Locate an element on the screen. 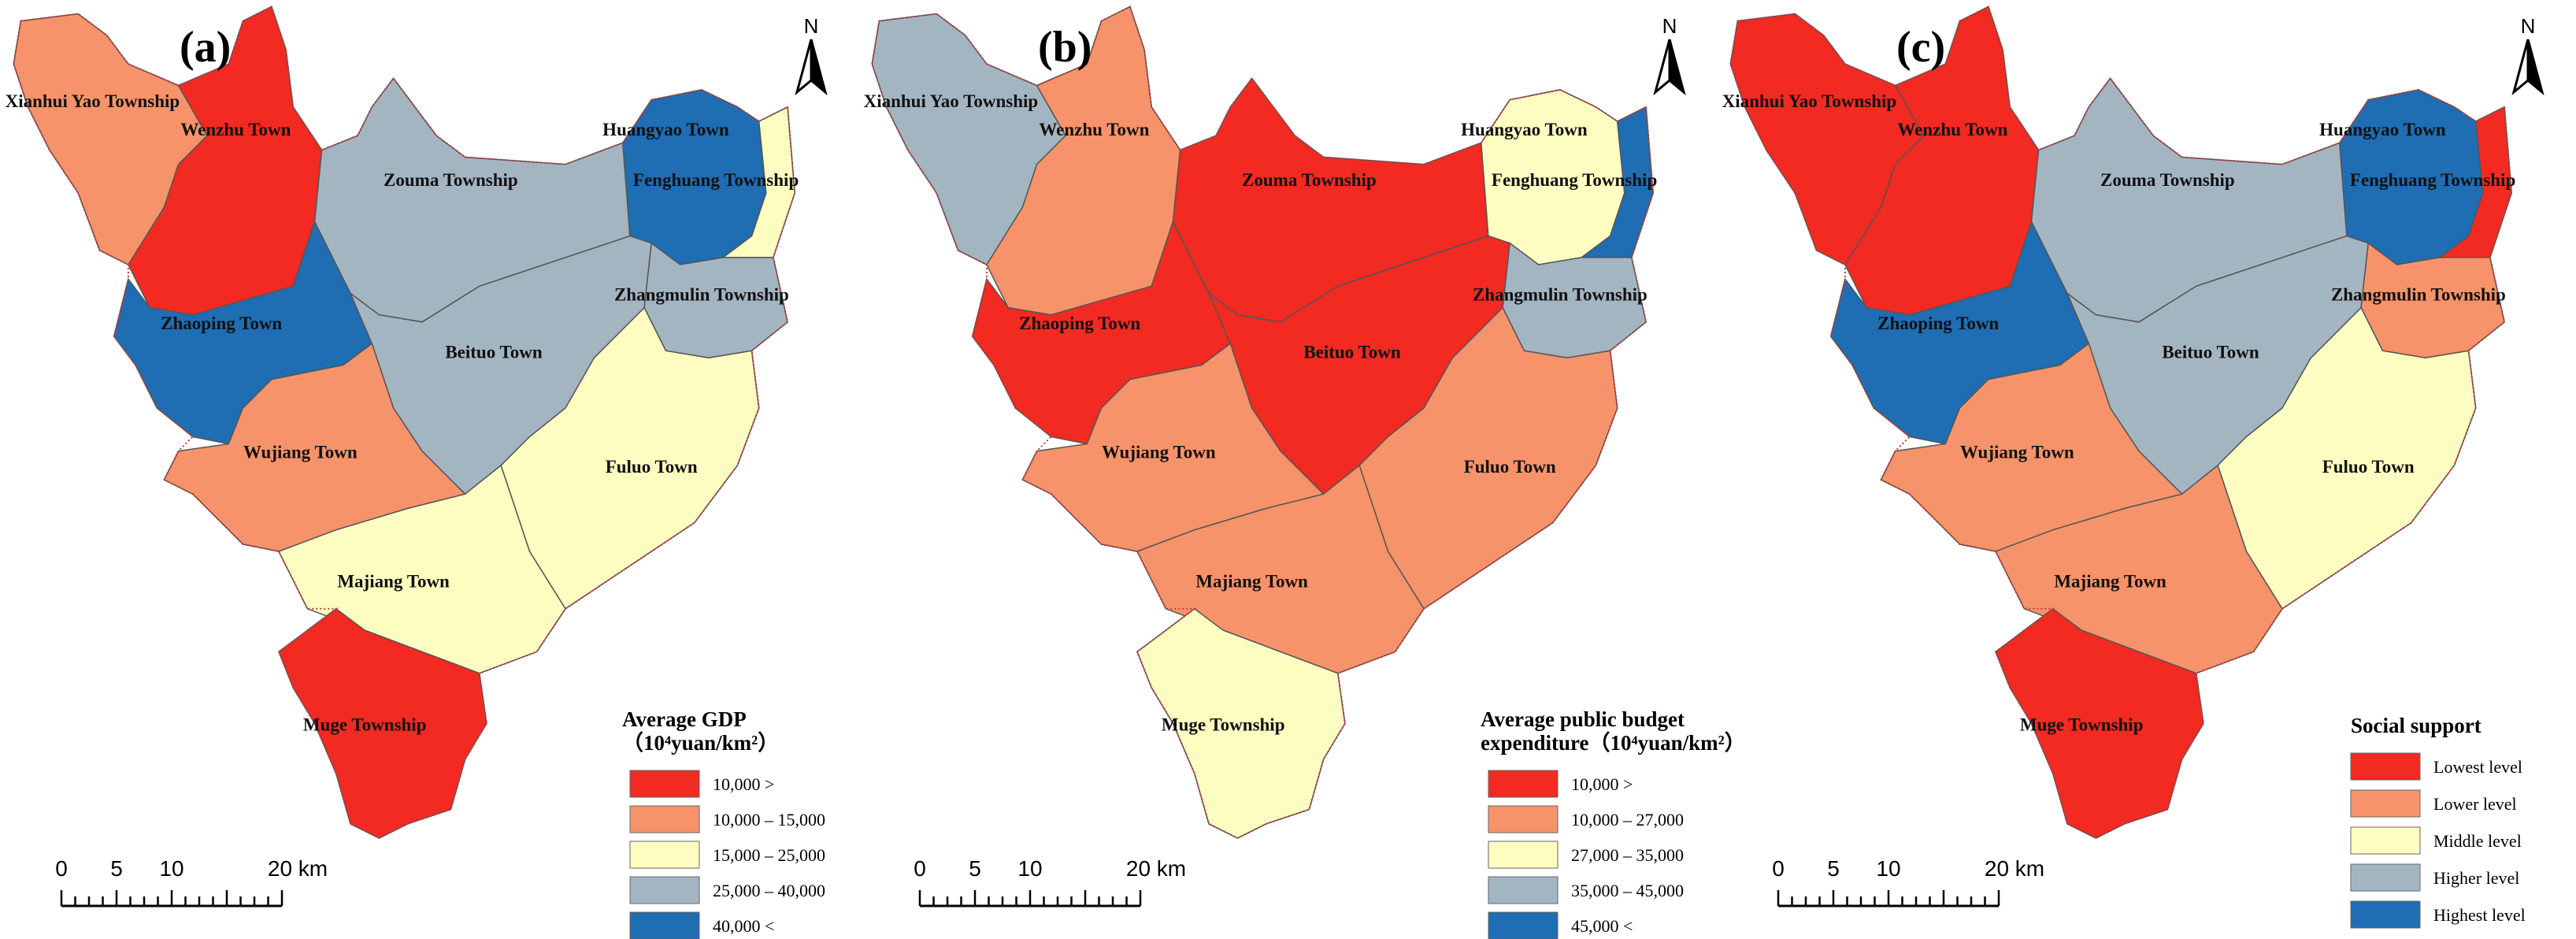 This screenshot has width=2576, height=939. legend-item-label: 45,000 < is located at coordinates (1602, 926).